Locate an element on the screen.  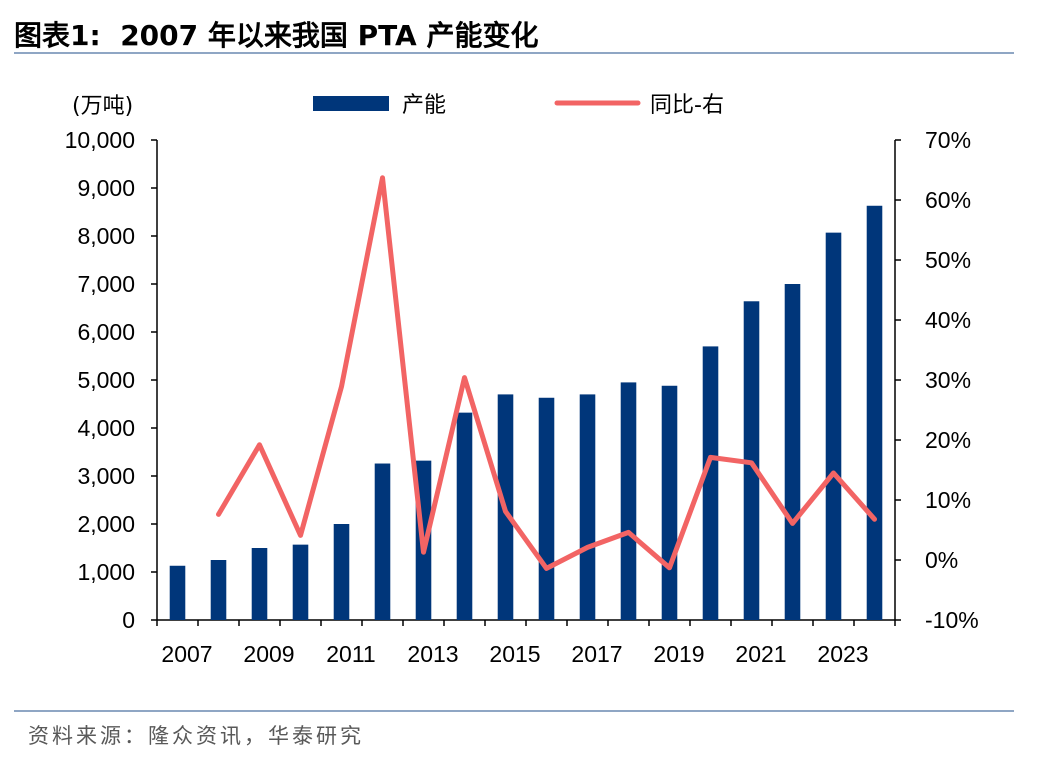
left-axis-tick-label: 10,000 is located at coordinates (100, 140).